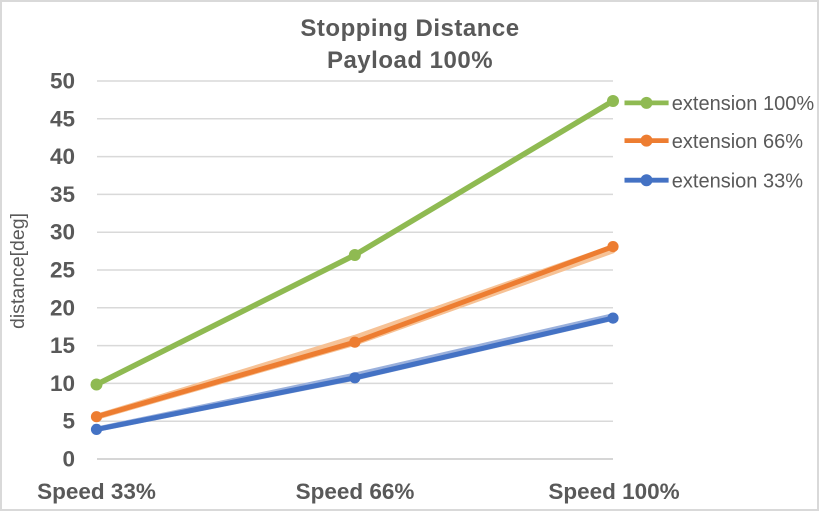 The width and height of the screenshot is (819, 511). I want to click on svg-text: extension 100%, so click(743, 104).